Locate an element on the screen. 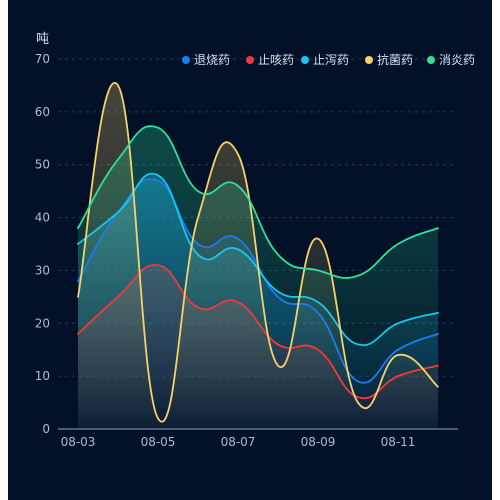 The image size is (500, 500). legend-item-退烧药: 退烧药 is located at coordinates (206, 60).